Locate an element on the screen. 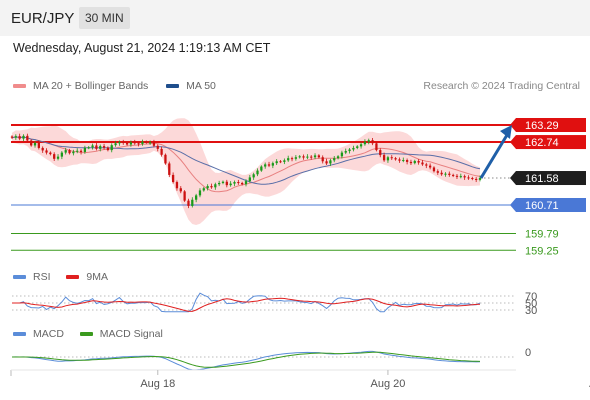 The image size is (590, 400). level-box-160.71 is located at coordinates (551, 205).